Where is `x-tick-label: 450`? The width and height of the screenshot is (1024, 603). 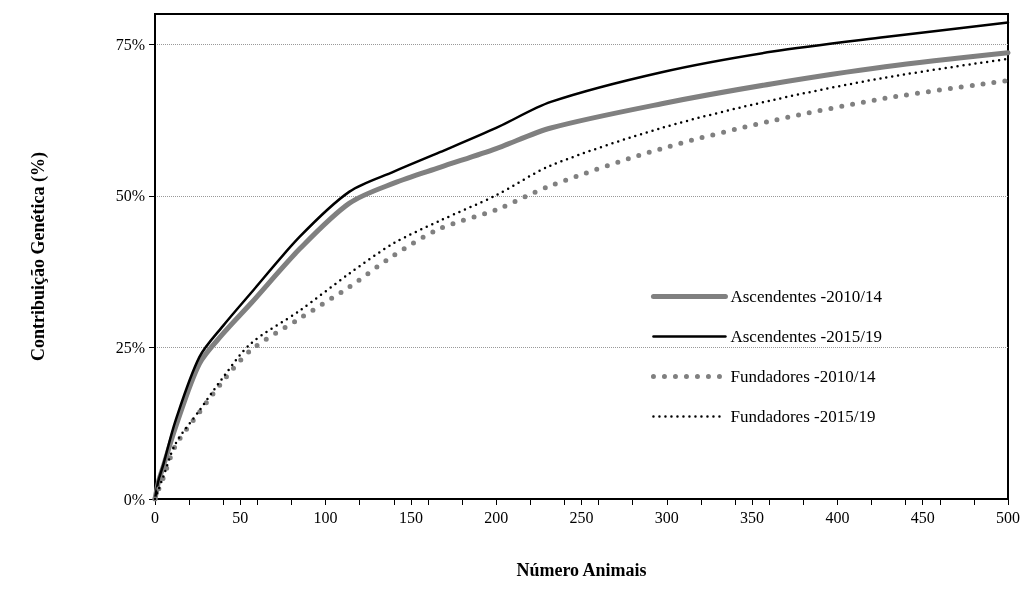
x-tick-label: 450 is located at coordinates (922, 517).